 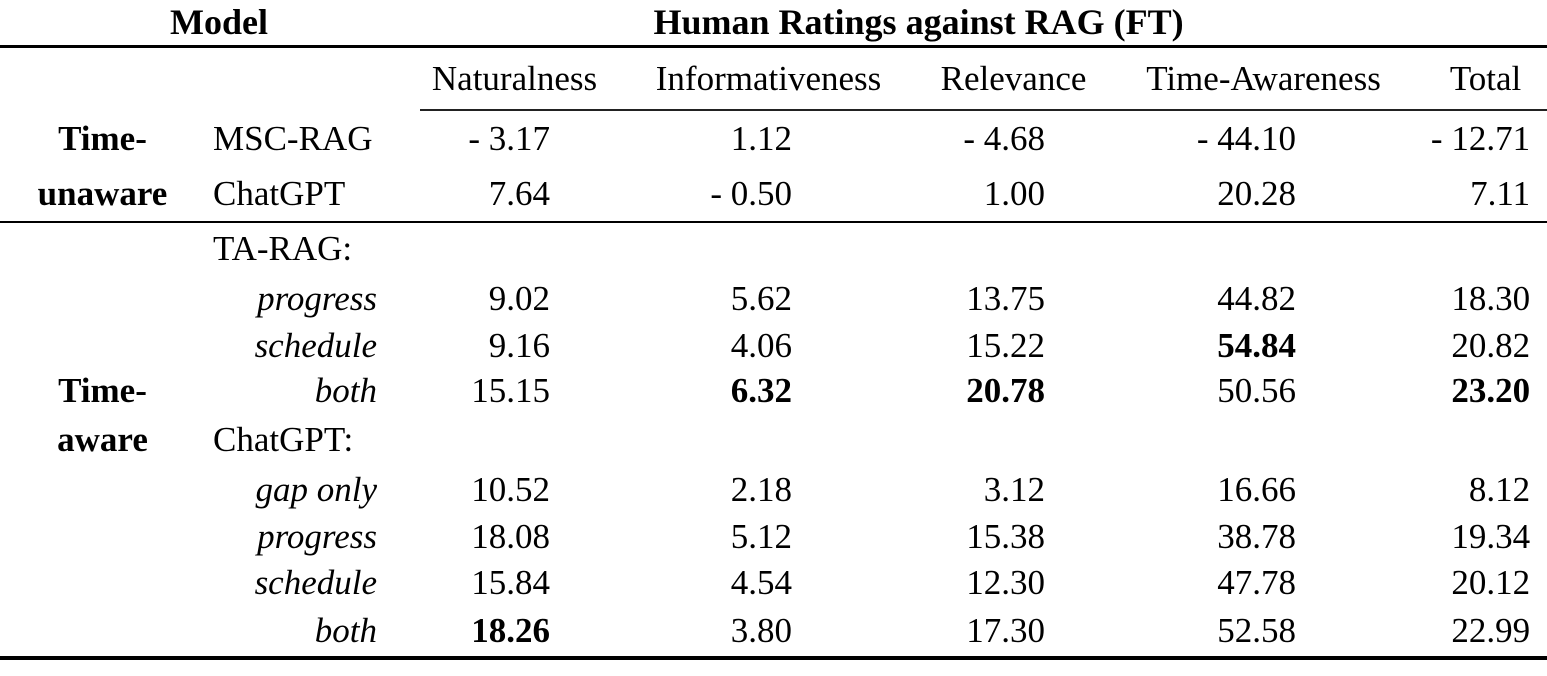 I want to click on cell-naturalness: - 3.17, so click(x=509, y=138).